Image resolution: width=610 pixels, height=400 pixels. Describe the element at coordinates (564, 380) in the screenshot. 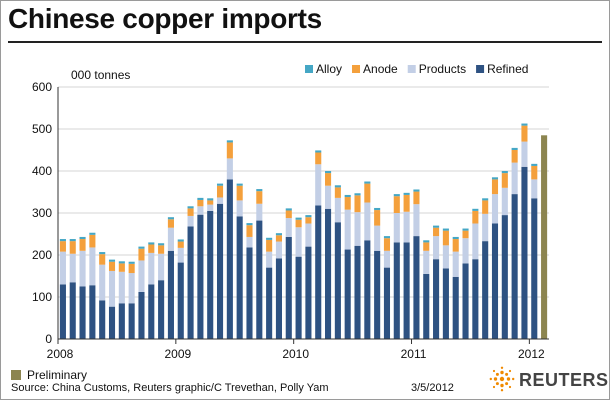

I see `reuters-logo-text: REUTERS` at that location.